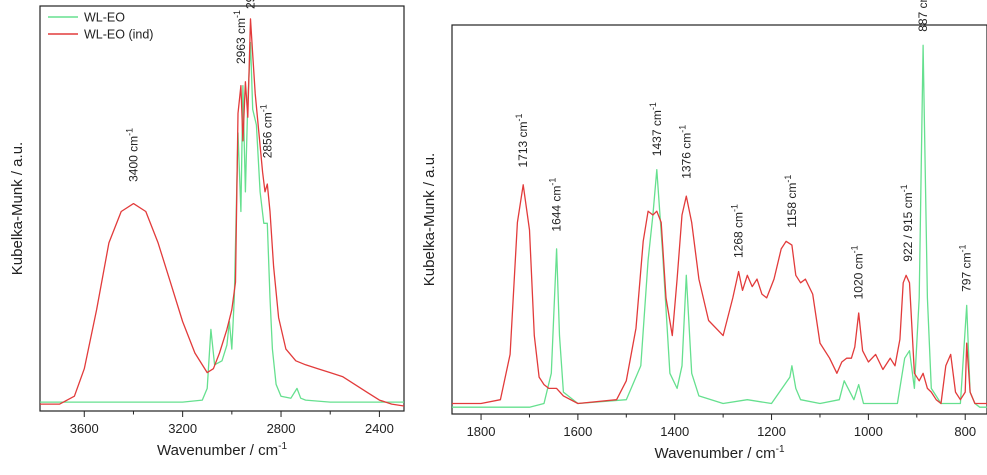 The height and width of the screenshot is (475, 987). I want to click on x-tick-label: 2400, so click(379, 428).